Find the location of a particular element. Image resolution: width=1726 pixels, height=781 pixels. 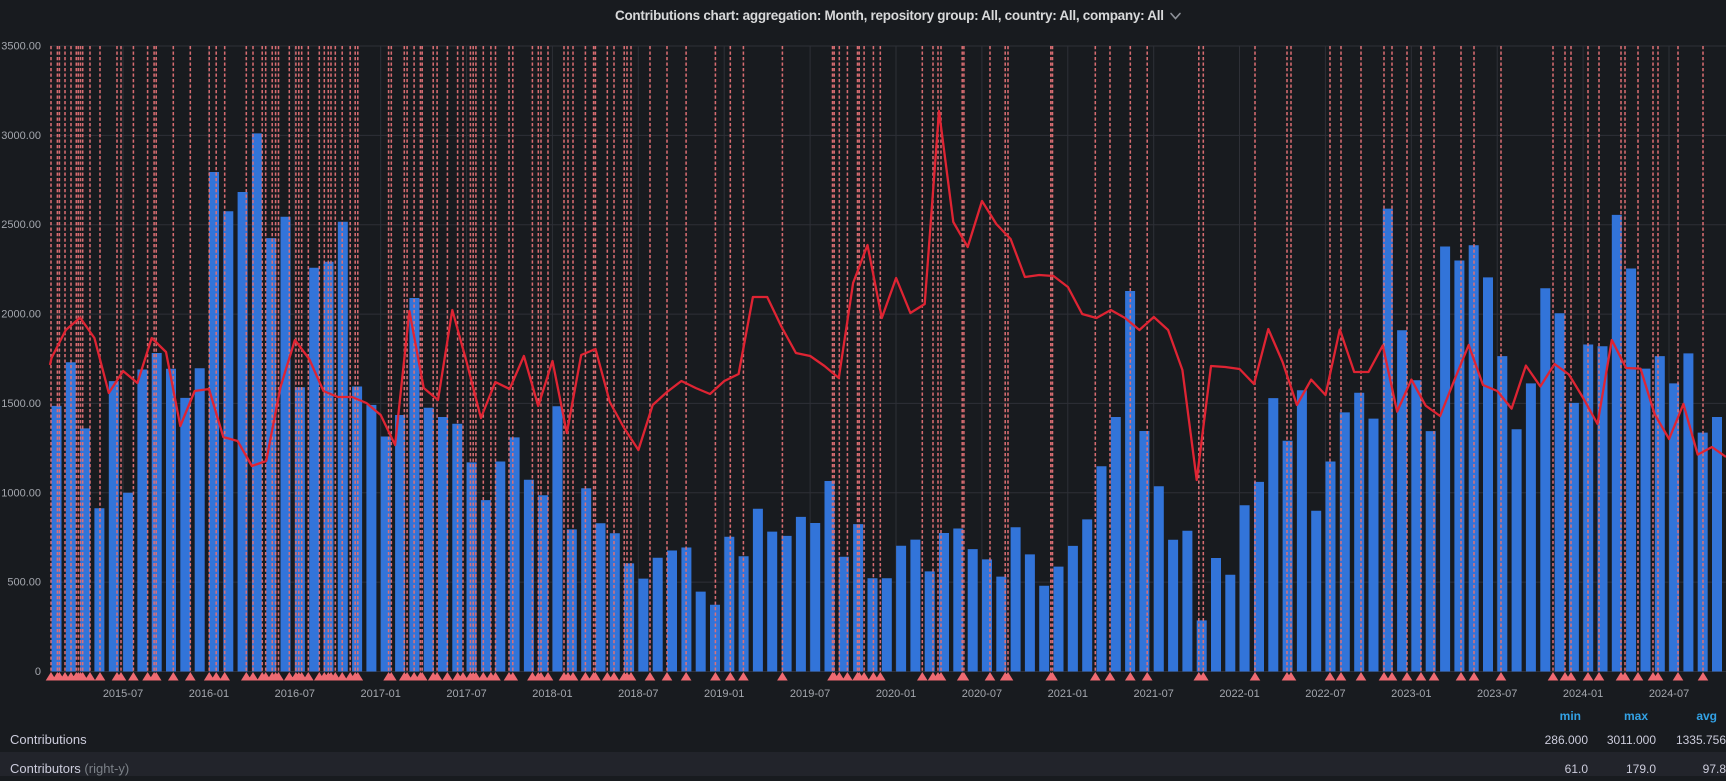

svg-text: 3500.00 is located at coordinates (21, 47).